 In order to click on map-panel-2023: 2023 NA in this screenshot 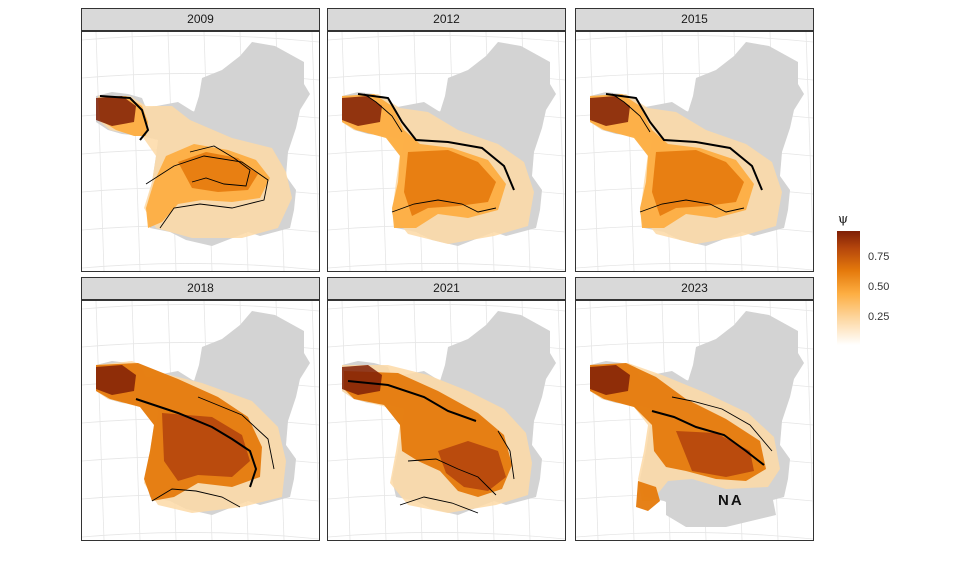, I will do `click(694, 409)`.